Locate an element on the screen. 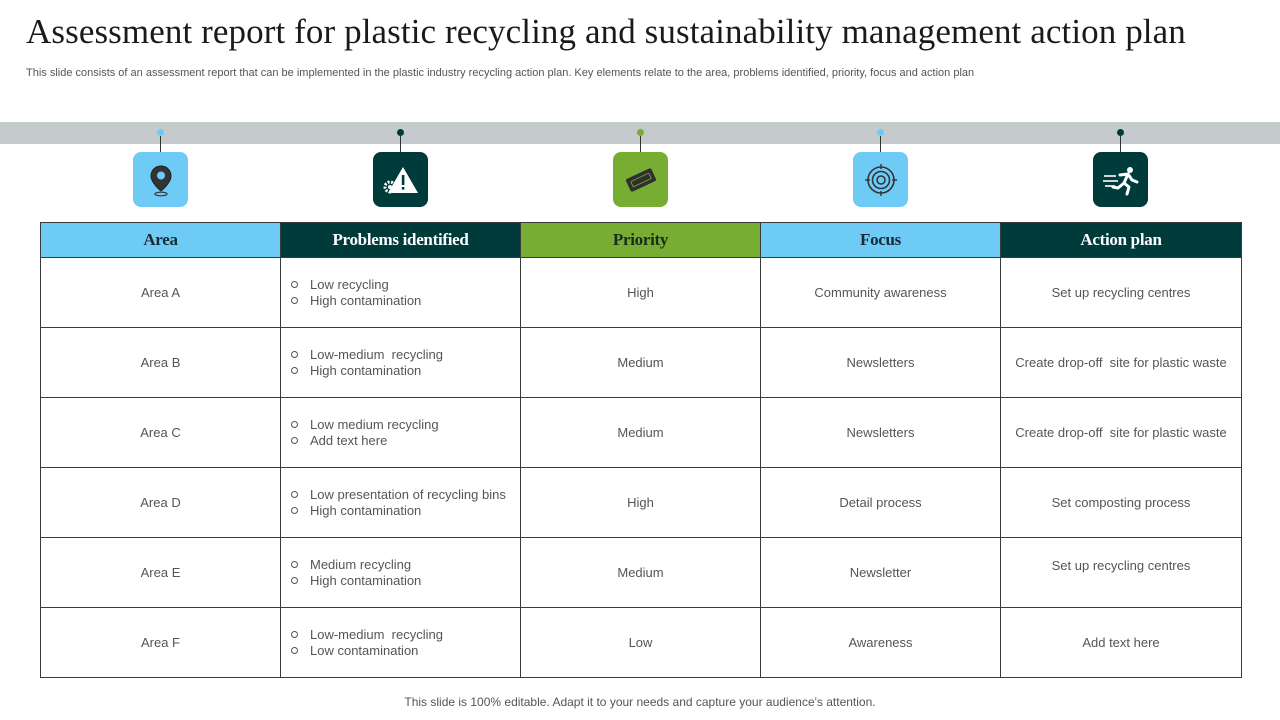 This screenshot has width=1280, height=720. header-problems-identified: Problems identified is located at coordinates (400, 240).